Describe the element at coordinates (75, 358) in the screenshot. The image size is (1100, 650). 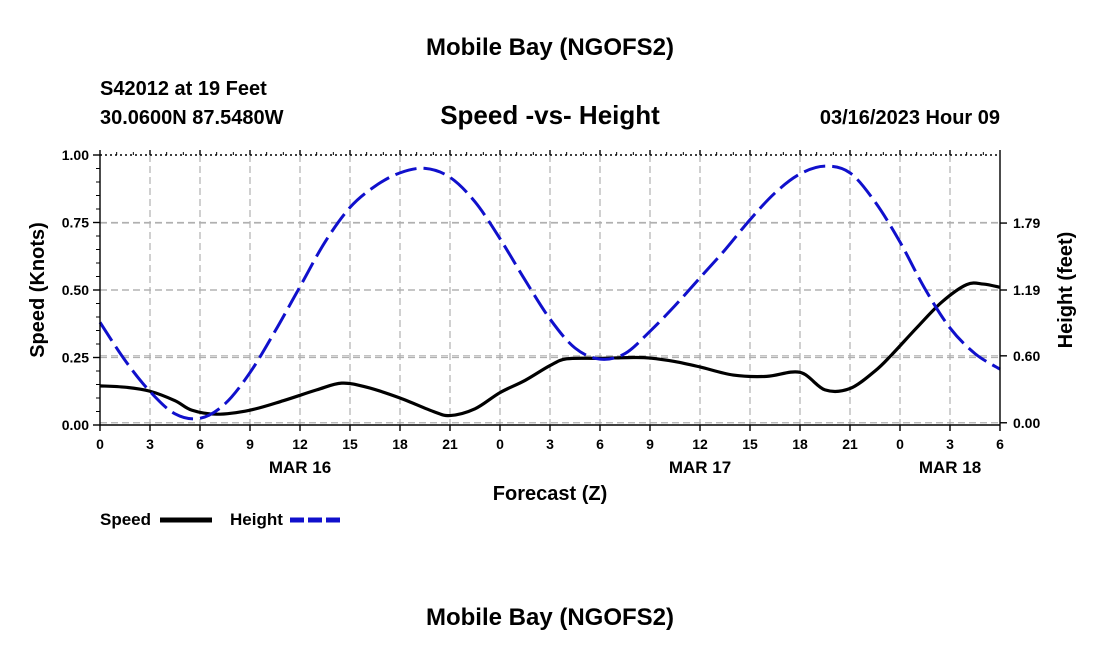
I see `y-tick-label: 0.25` at that location.